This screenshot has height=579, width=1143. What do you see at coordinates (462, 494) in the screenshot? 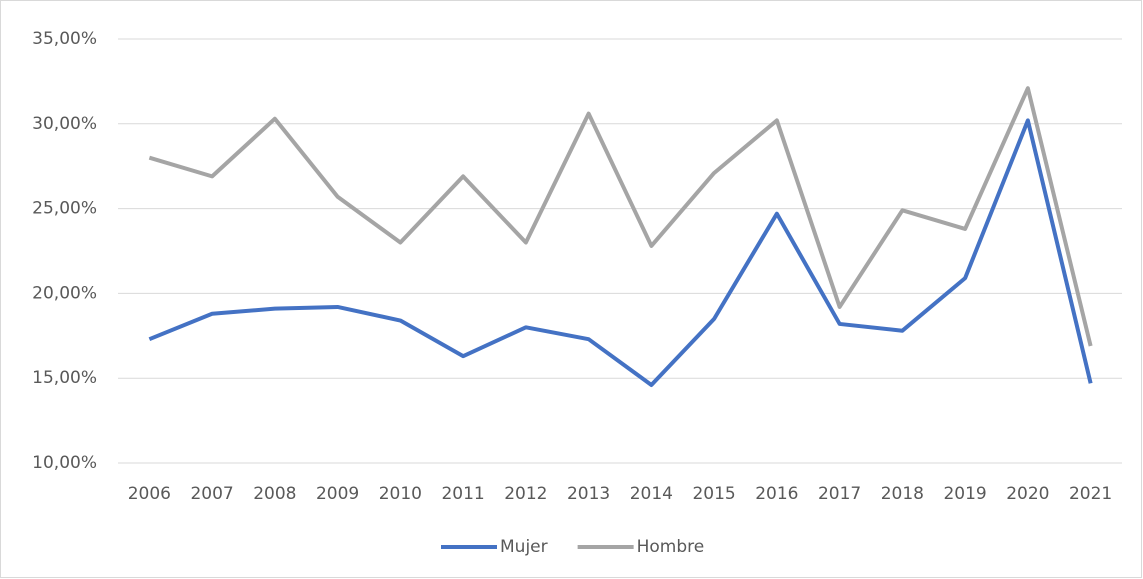
I see `x-tick-label: 2011` at bounding box center [462, 494].